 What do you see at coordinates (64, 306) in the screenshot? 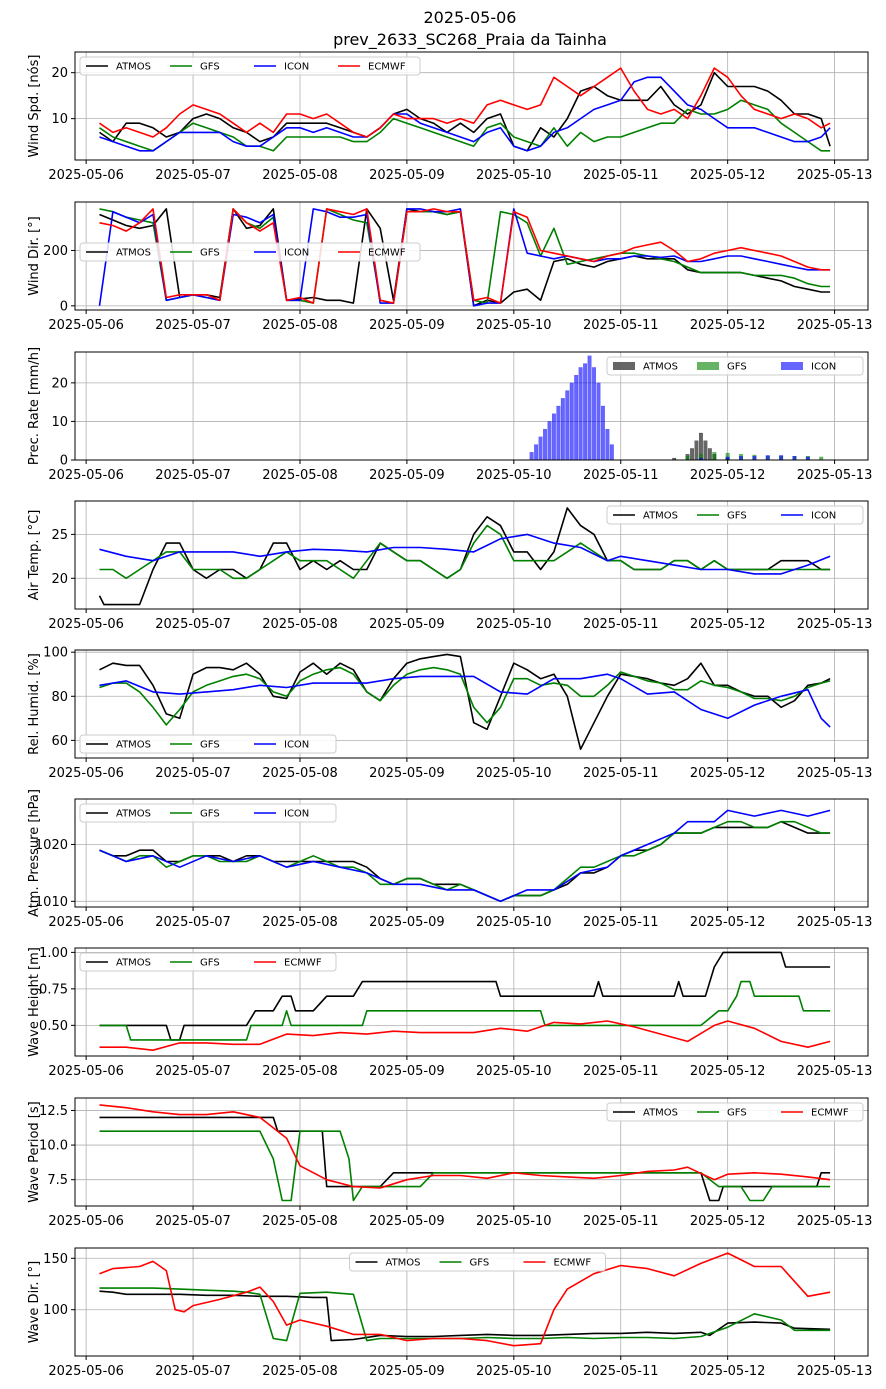
I see `y-tick-label: 0` at bounding box center [64, 306].